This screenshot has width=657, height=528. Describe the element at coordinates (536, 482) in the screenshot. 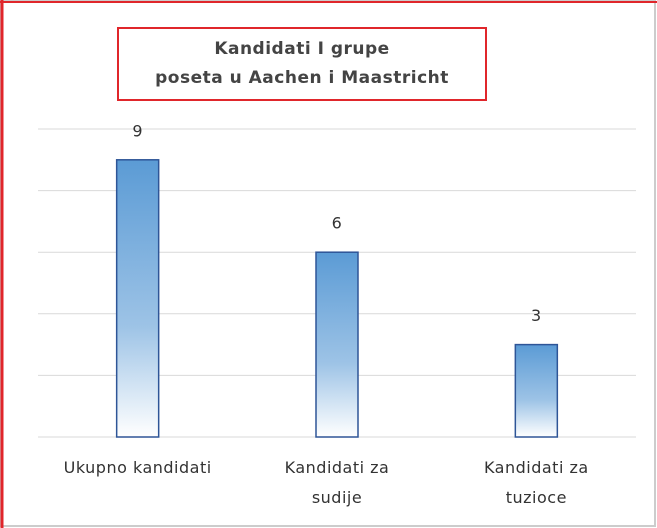

I see `x-tick-label: Kandidati za tuzioce` at that location.